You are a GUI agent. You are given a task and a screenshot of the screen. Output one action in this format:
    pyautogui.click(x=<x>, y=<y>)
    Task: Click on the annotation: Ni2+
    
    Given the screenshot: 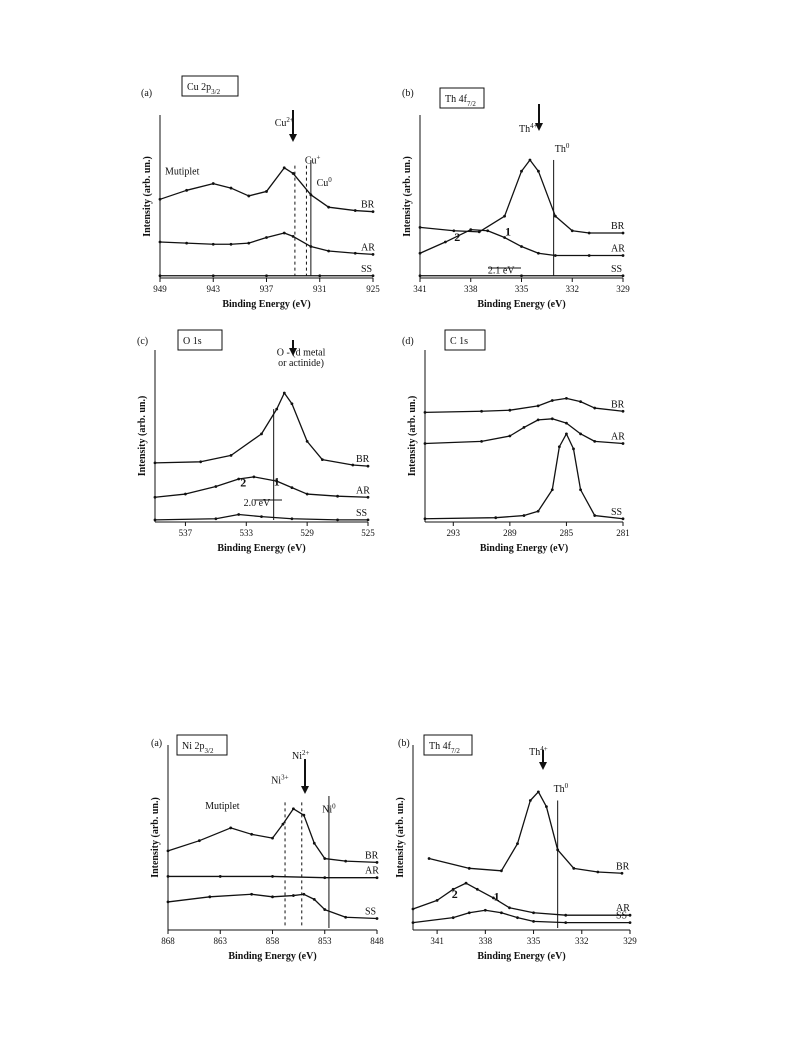 What is the action you would take?
    pyautogui.click(x=301, y=755)
    